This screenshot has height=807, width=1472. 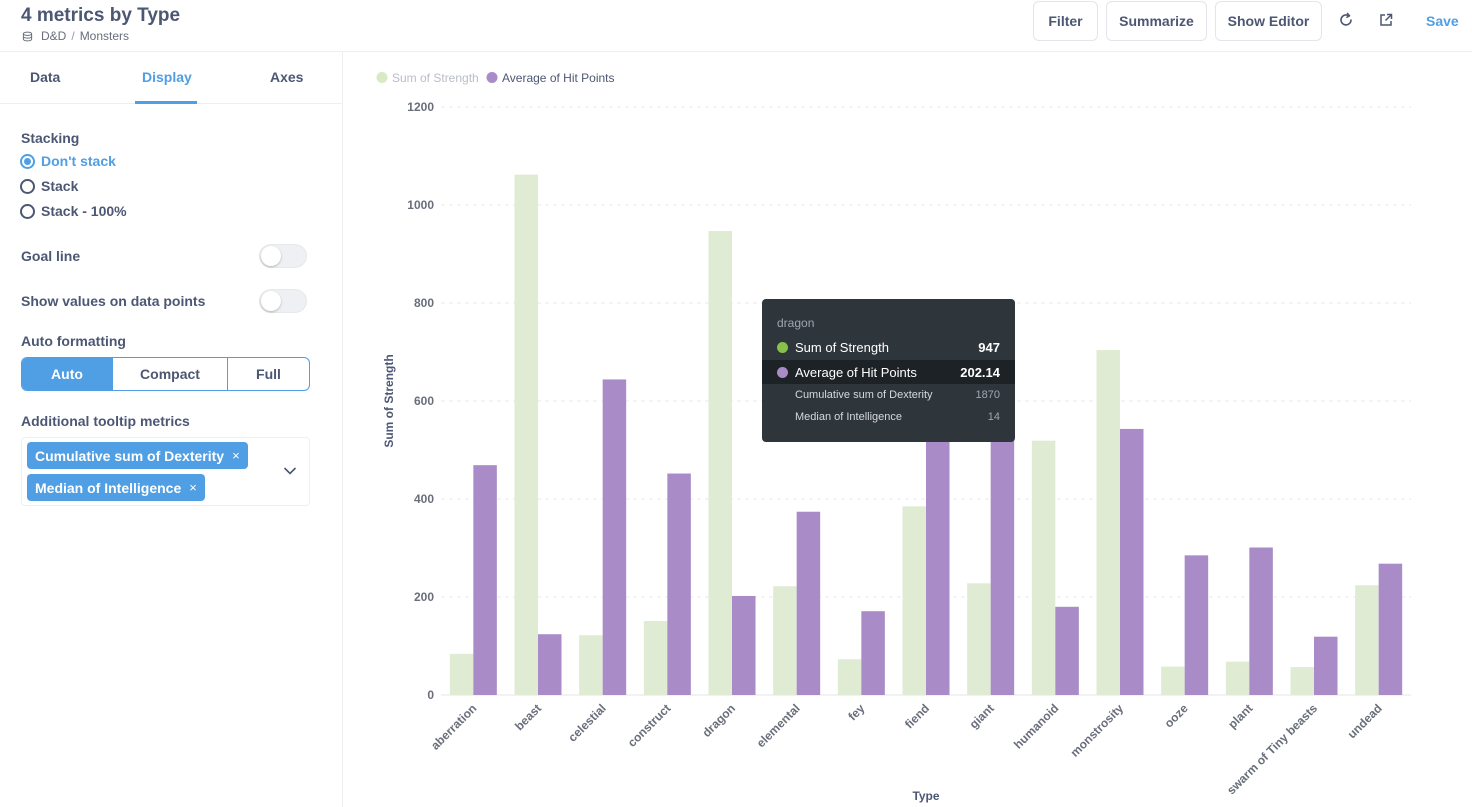 I want to click on radio-label: Stack - 100%, so click(x=84, y=211).